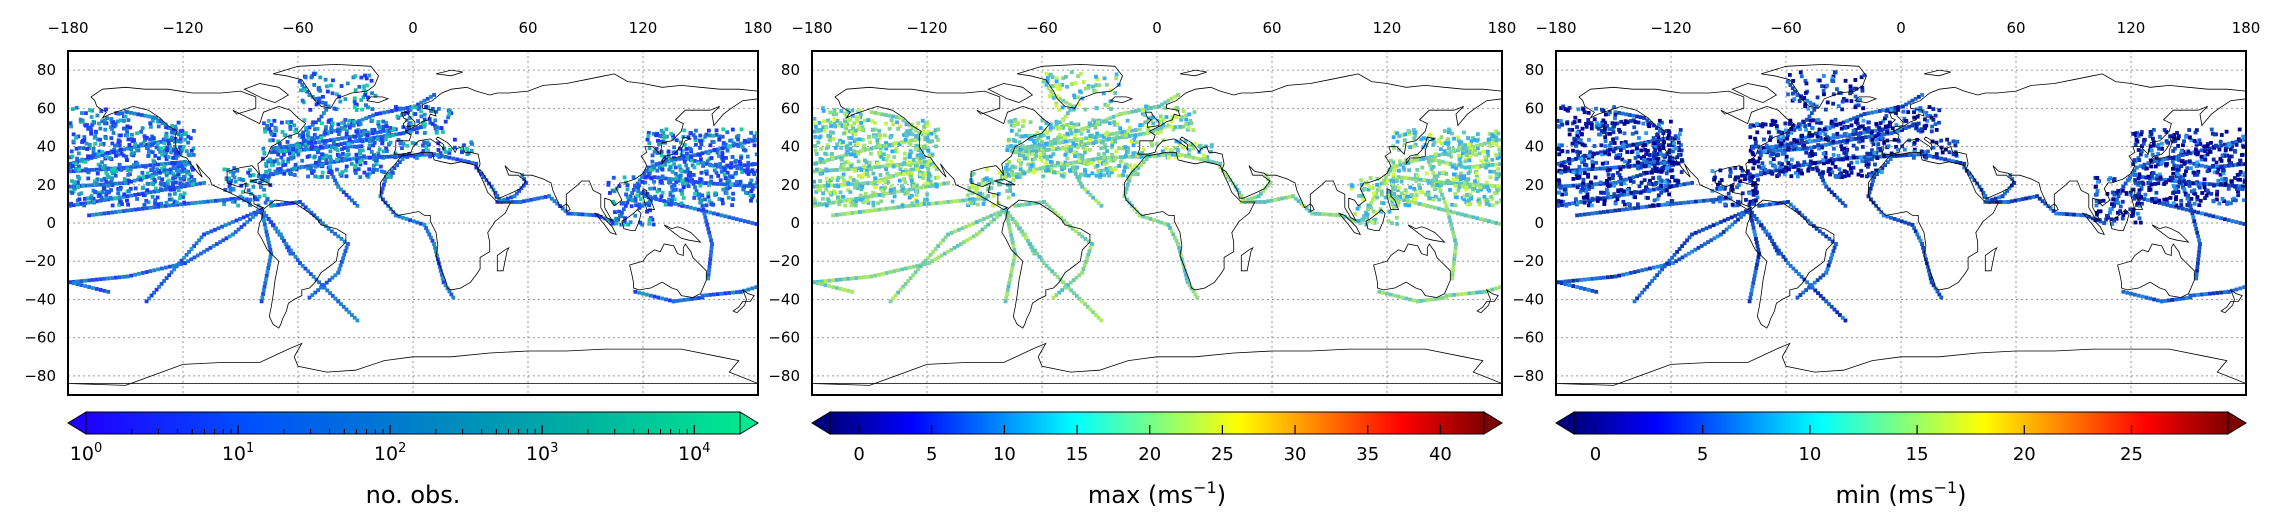 This screenshot has width=2274, height=531. What do you see at coordinates (749, 423) in the screenshot?
I see `colorbar-extend-high` at bounding box center [749, 423].